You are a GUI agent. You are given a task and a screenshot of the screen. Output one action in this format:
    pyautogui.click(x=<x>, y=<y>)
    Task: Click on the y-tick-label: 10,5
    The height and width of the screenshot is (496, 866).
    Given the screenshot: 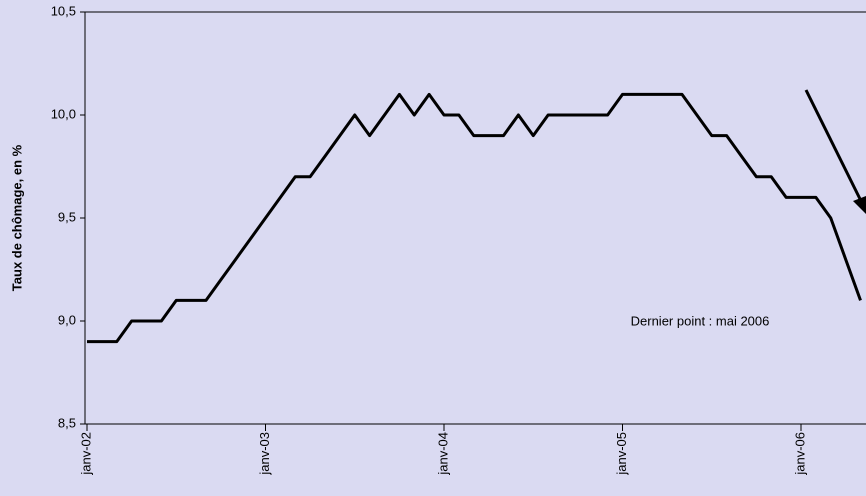 What is the action you would take?
    pyautogui.click(x=63, y=10)
    